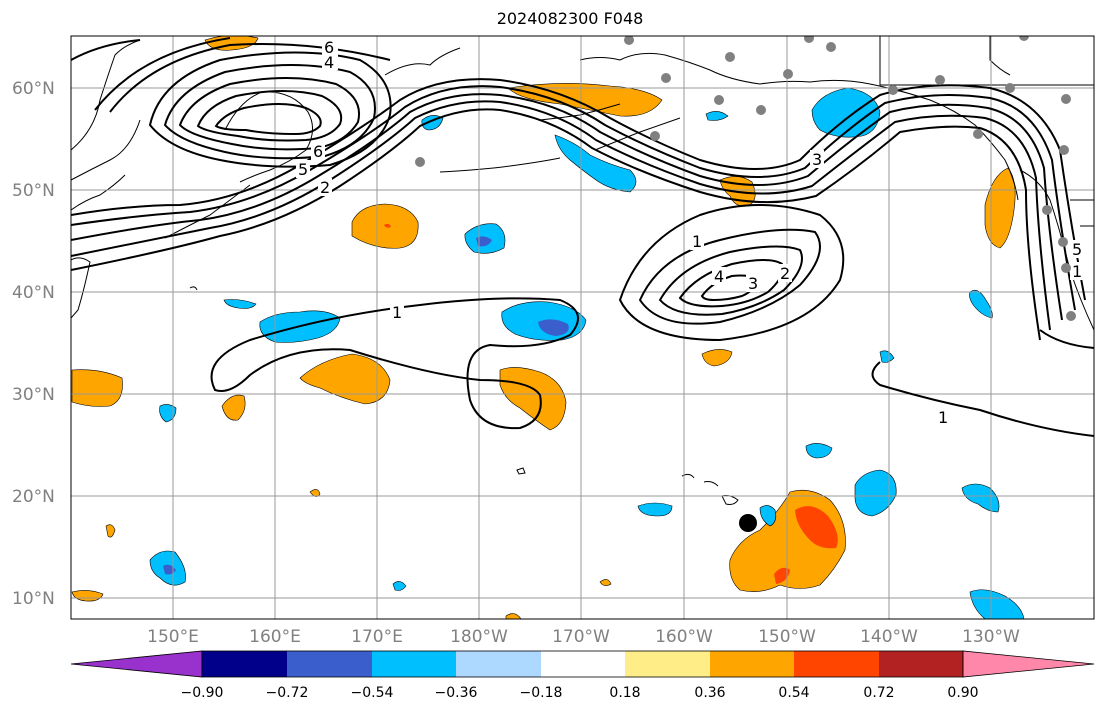 The height and width of the screenshot is (712, 1105). Describe the element at coordinates (318, 151) in the screenshot. I see `contour-label: 6` at that location.